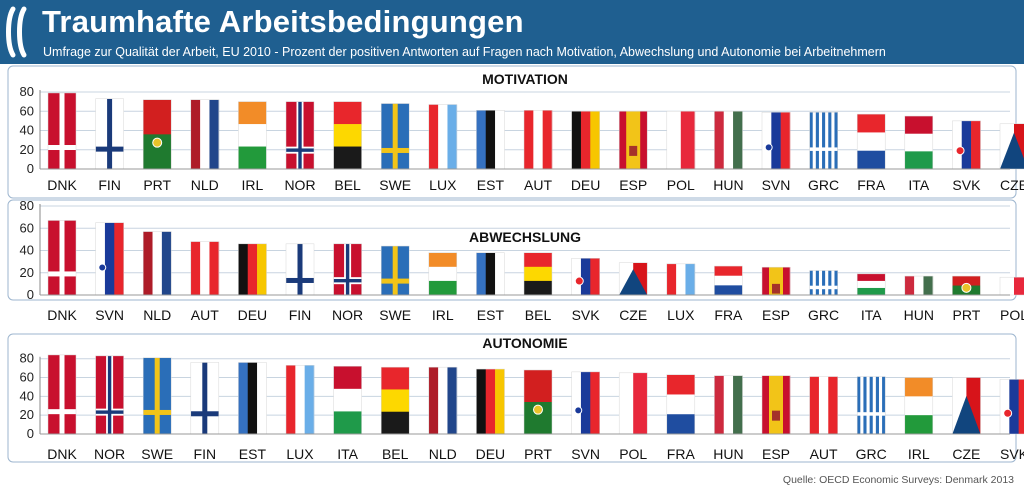  I want to click on oecd-logo-icon, so click(16, 32).